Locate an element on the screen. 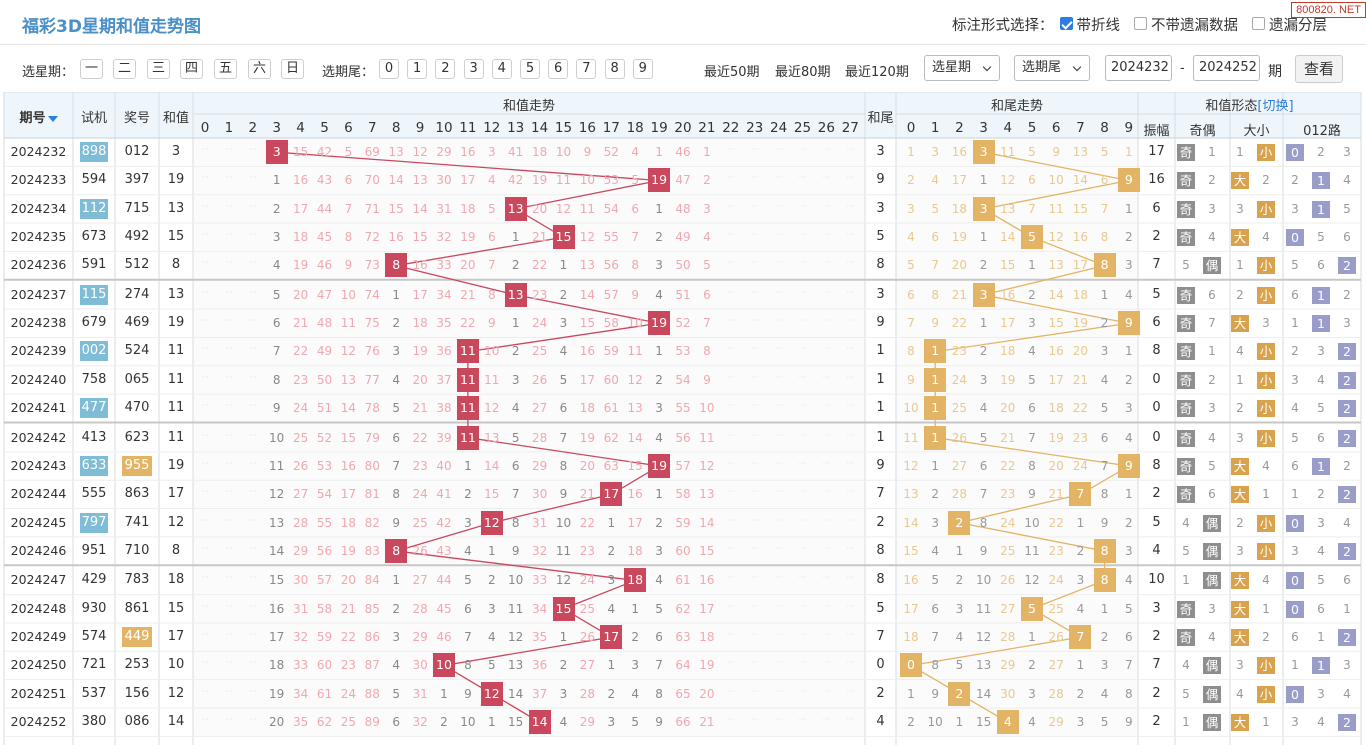  line-checkbox is located at coordinates (1066, 23).